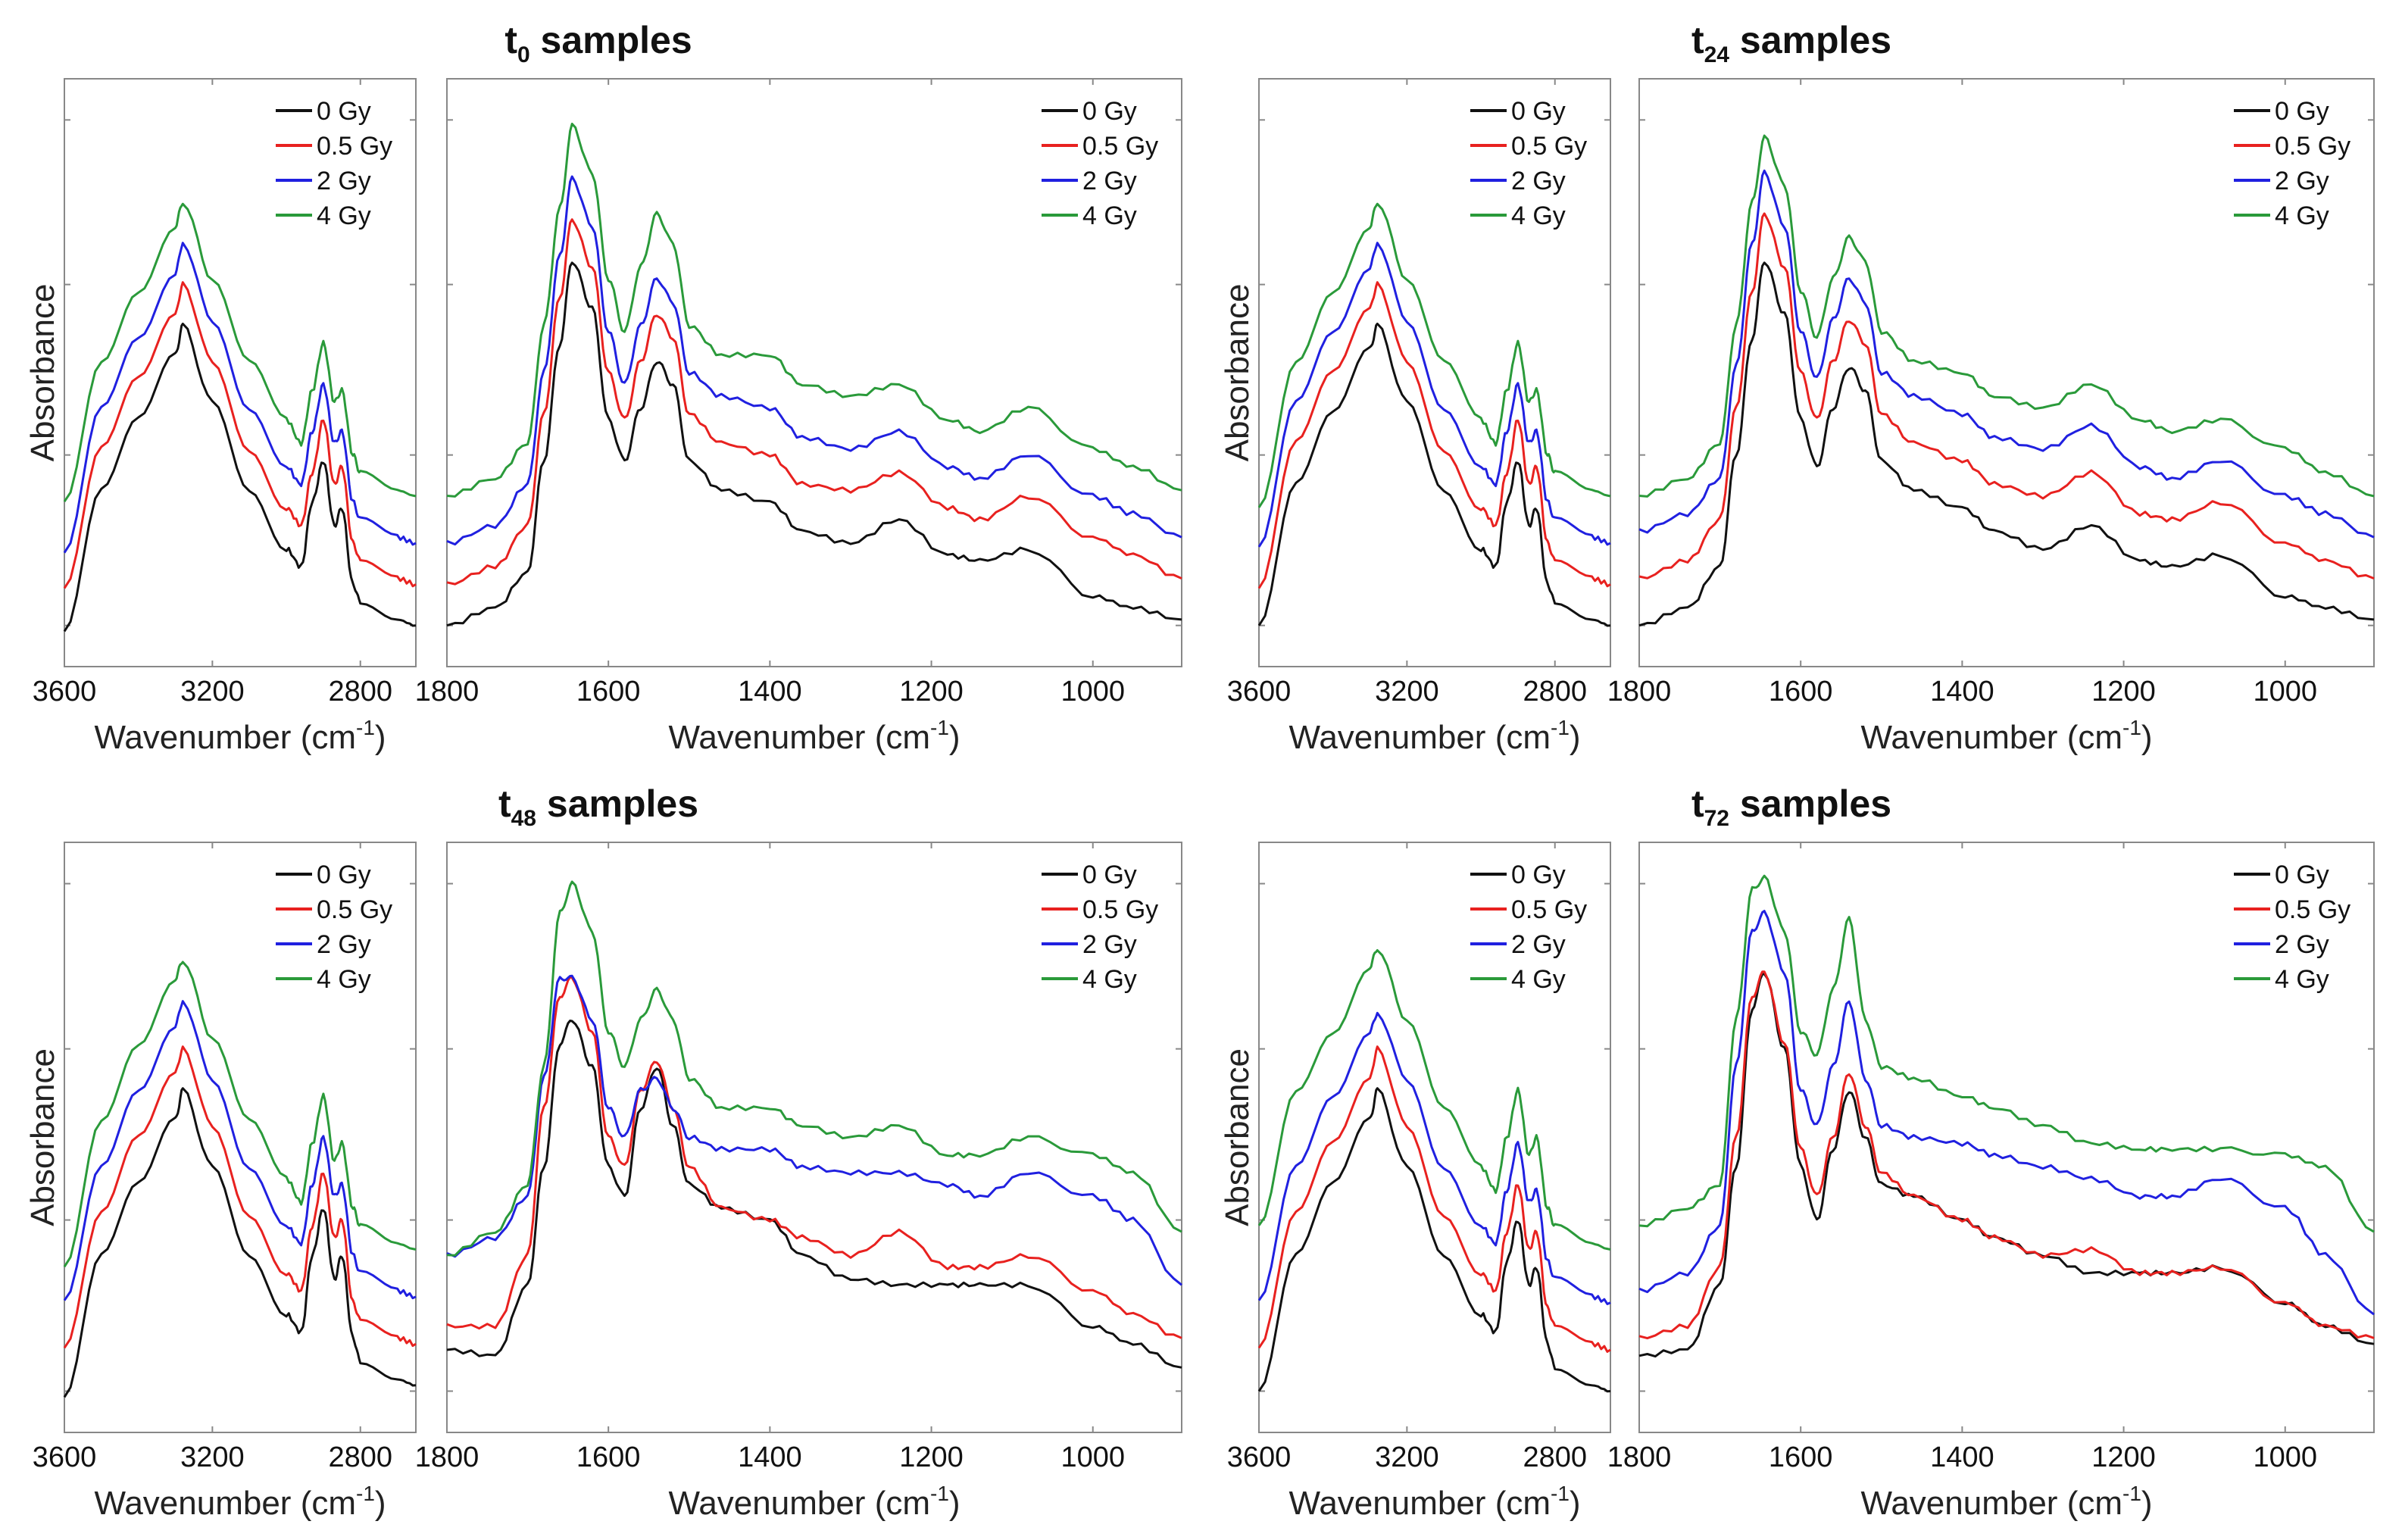 The width and height of the screenshot is (2402, 1540). I want to click on panel-title: t48 samples, so click(598, 806).